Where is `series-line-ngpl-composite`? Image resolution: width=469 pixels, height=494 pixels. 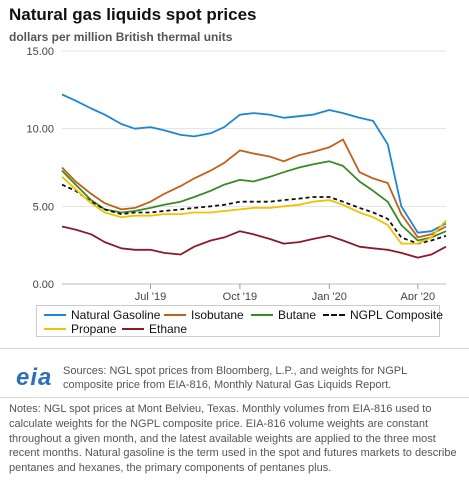
series-line-ngpl-composite is located at coordinates (254, 214).